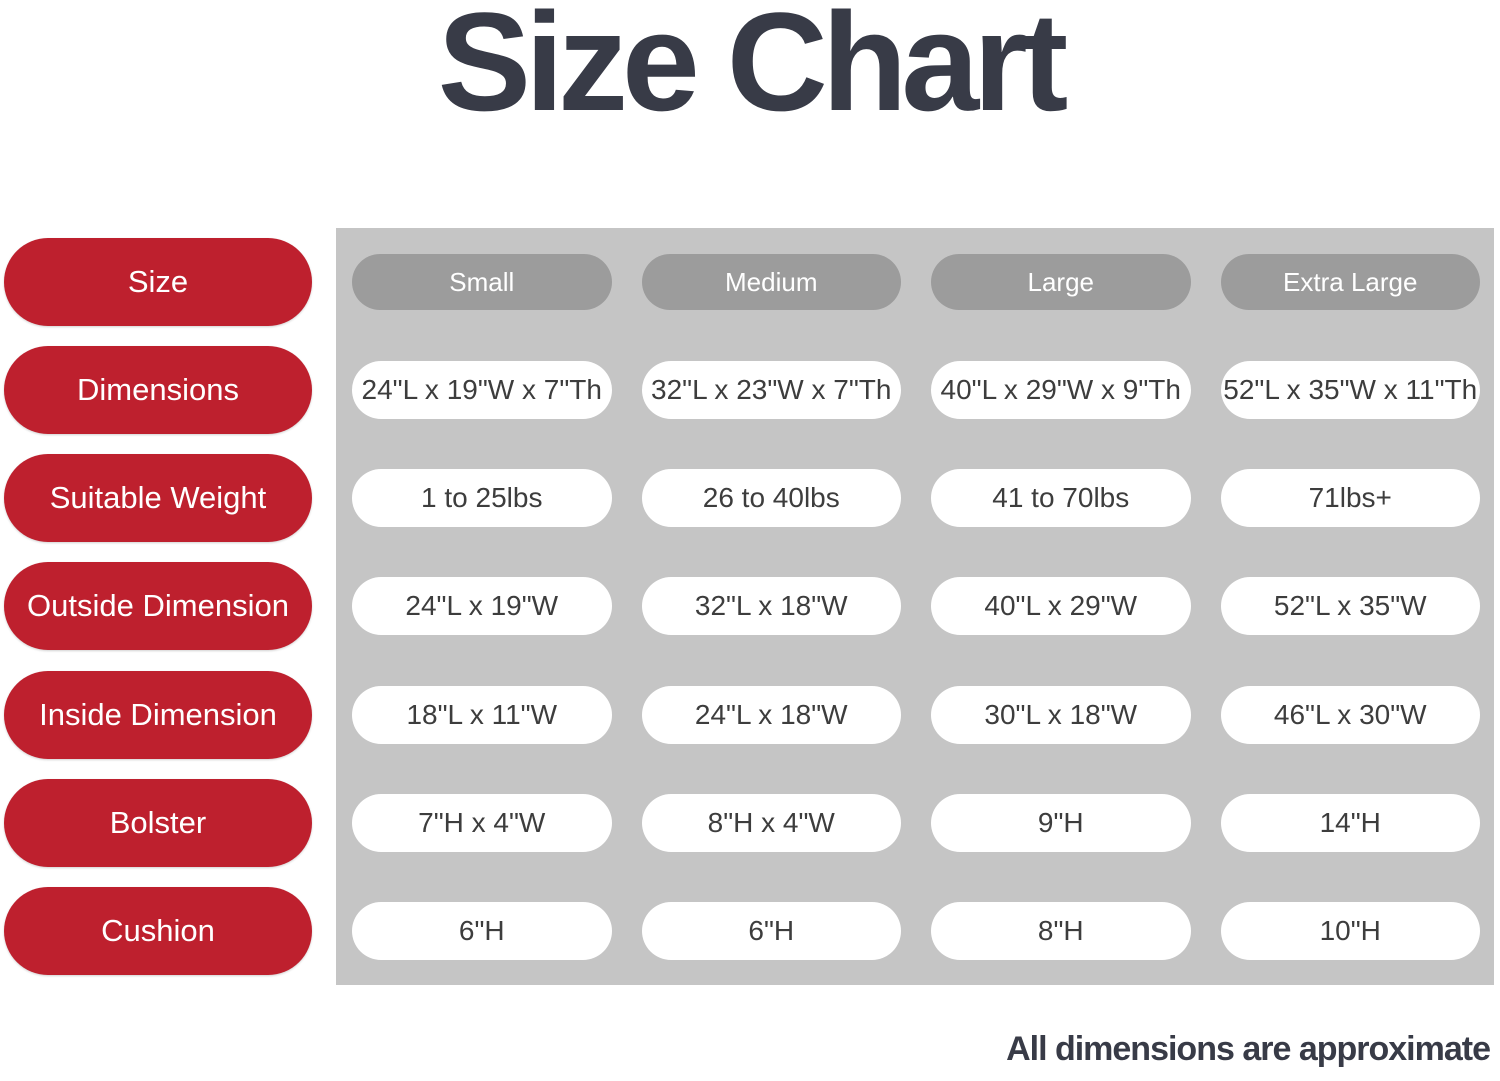 Image resolution: width=1500 pixels, height=1081 pixels. Describe the element at coordinates (482, 498) in the screenshot. I see `cell-suitable-weight-small: 1 to 25lbs` at that location.